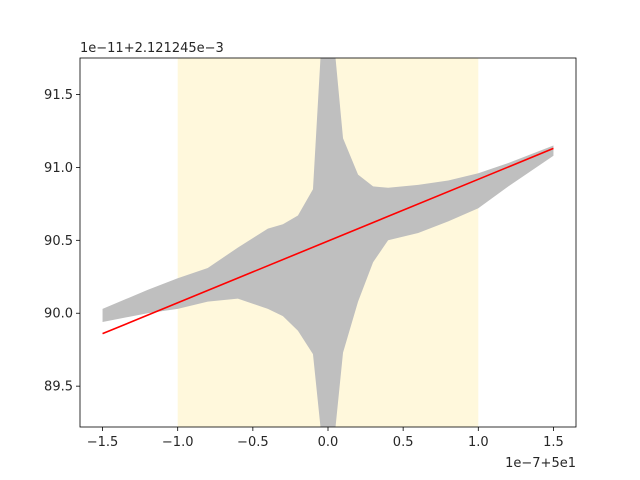 The image size is (640, 480). What do you see at coordinates (58, 95) in the screenshot?
I see `y-tick-label: 91.5` at bounding box center [58, 95].